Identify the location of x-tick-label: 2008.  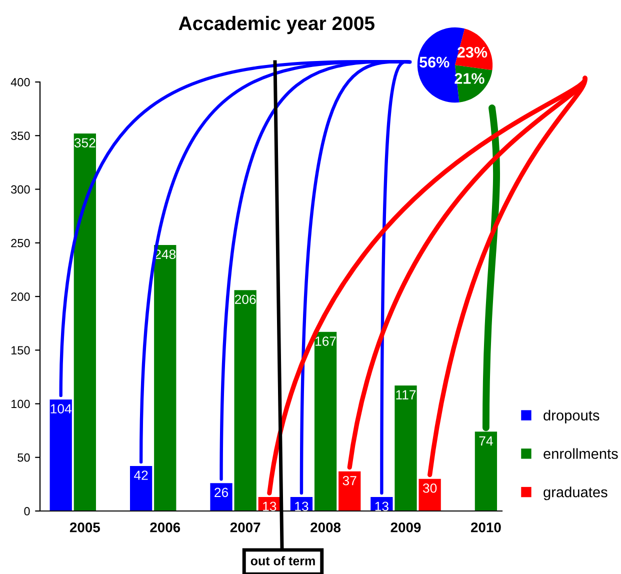
(325, 527).